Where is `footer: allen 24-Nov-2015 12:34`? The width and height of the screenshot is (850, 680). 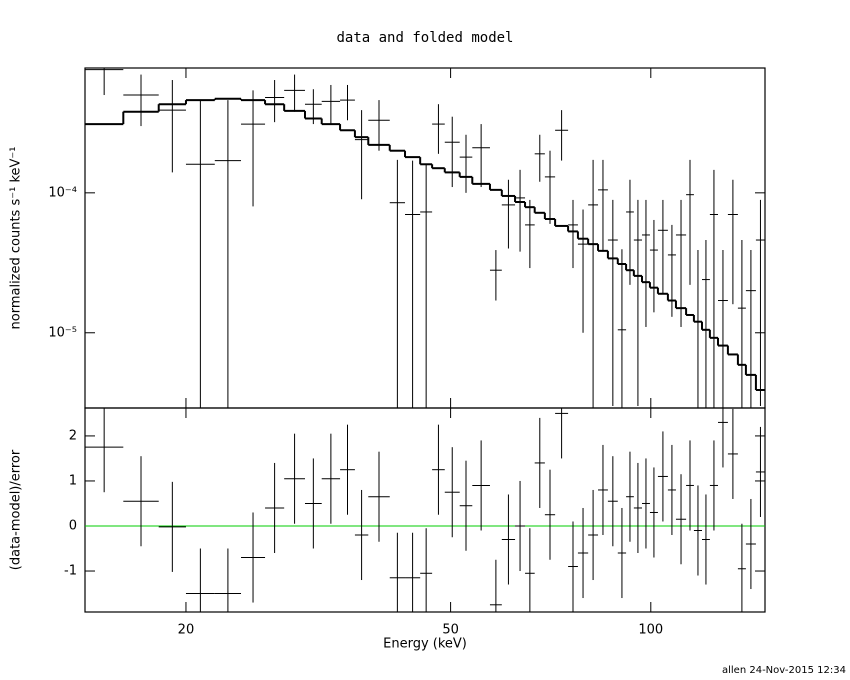
footer: allen 24-Nov-2015 12:34 is located at coordinates (784, 670).